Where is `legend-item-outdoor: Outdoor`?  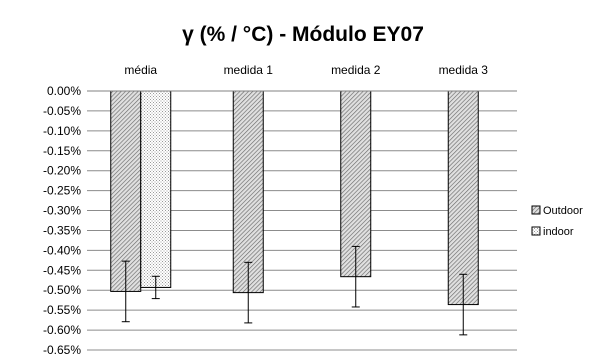 legend-item-outdoor: Outdoor is located at coordinates (557, 211).